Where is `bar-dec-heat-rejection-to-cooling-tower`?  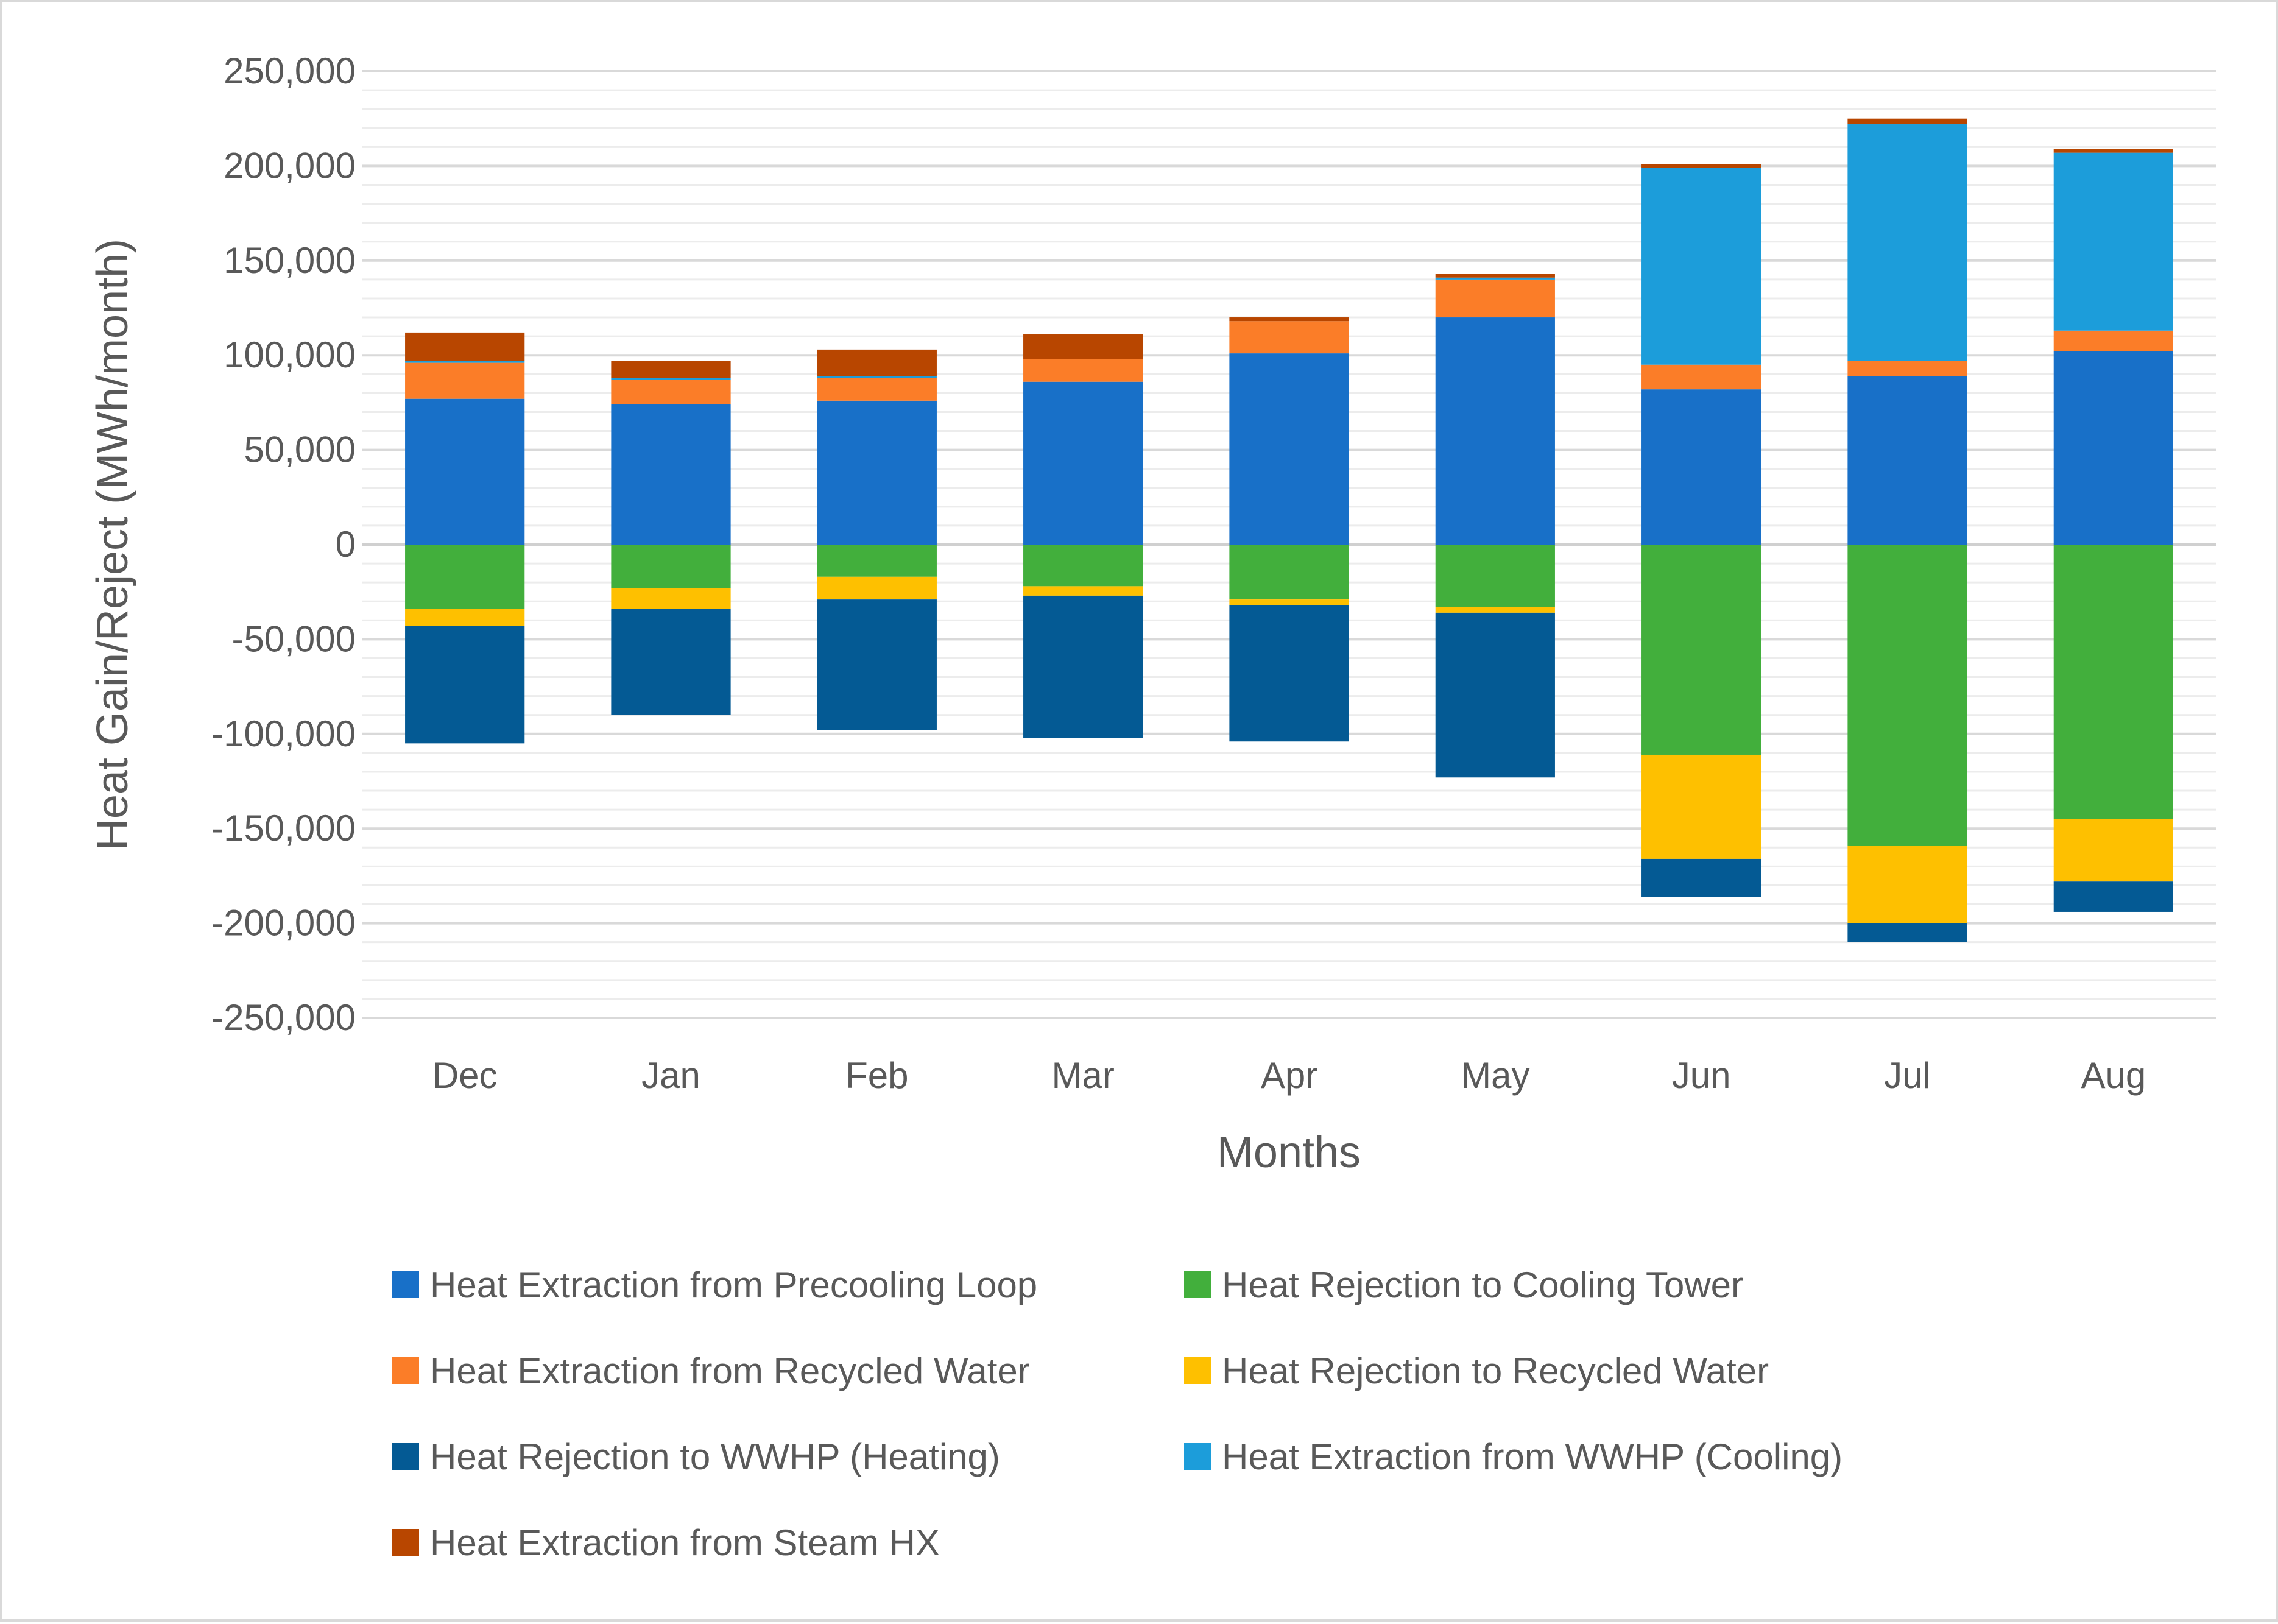
bar-dec-heat-rejection-to-cooling-tower is located at coordinates (465, 577).